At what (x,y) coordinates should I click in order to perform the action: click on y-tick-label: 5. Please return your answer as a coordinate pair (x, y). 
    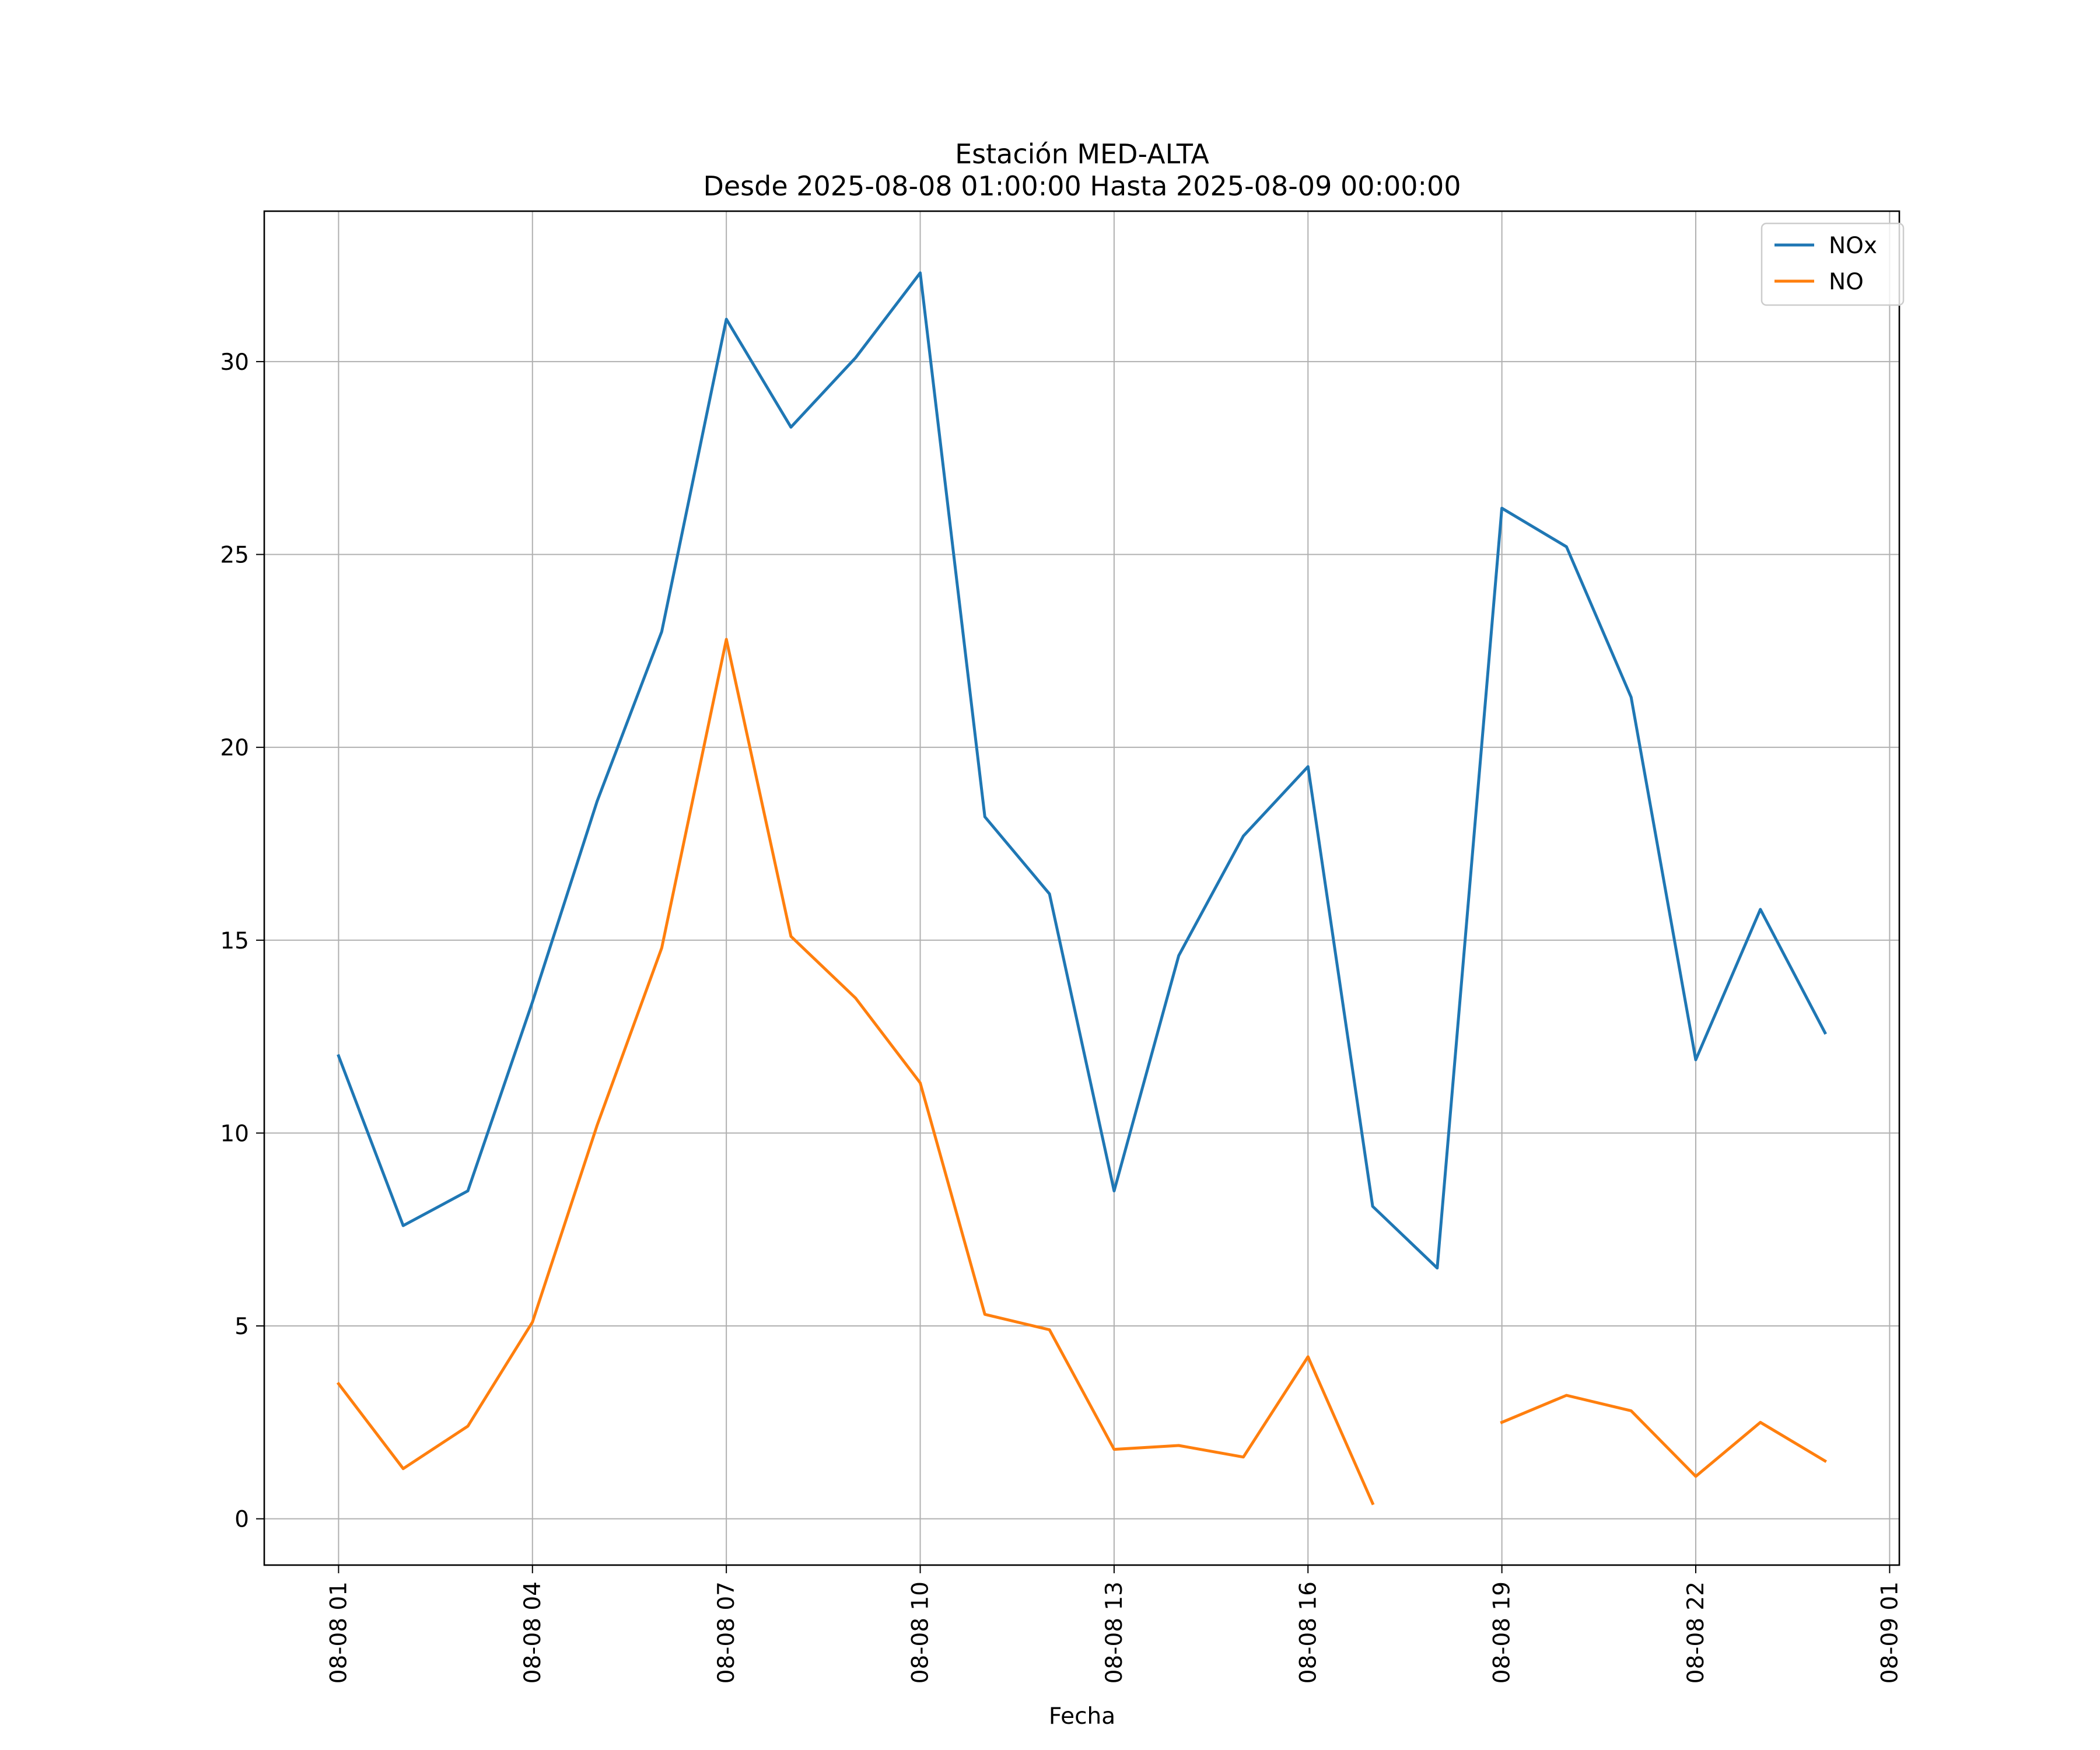
    Looking at the image, I should click on (242, 1327).